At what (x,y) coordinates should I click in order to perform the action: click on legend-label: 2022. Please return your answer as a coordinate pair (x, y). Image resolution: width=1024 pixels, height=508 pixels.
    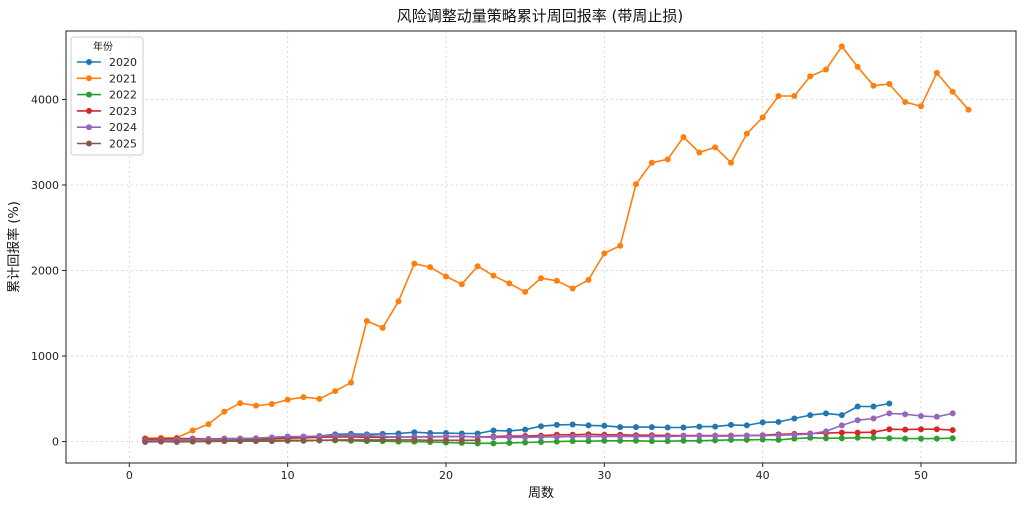
    Looking at the image, I should click on (123, 95).